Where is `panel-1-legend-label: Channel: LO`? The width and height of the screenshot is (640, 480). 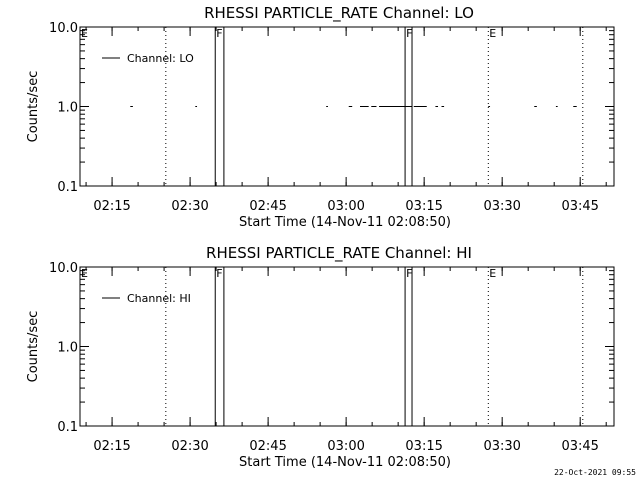 panel-1-legend-label: Channel: LO is located at coordinates (160, 58).